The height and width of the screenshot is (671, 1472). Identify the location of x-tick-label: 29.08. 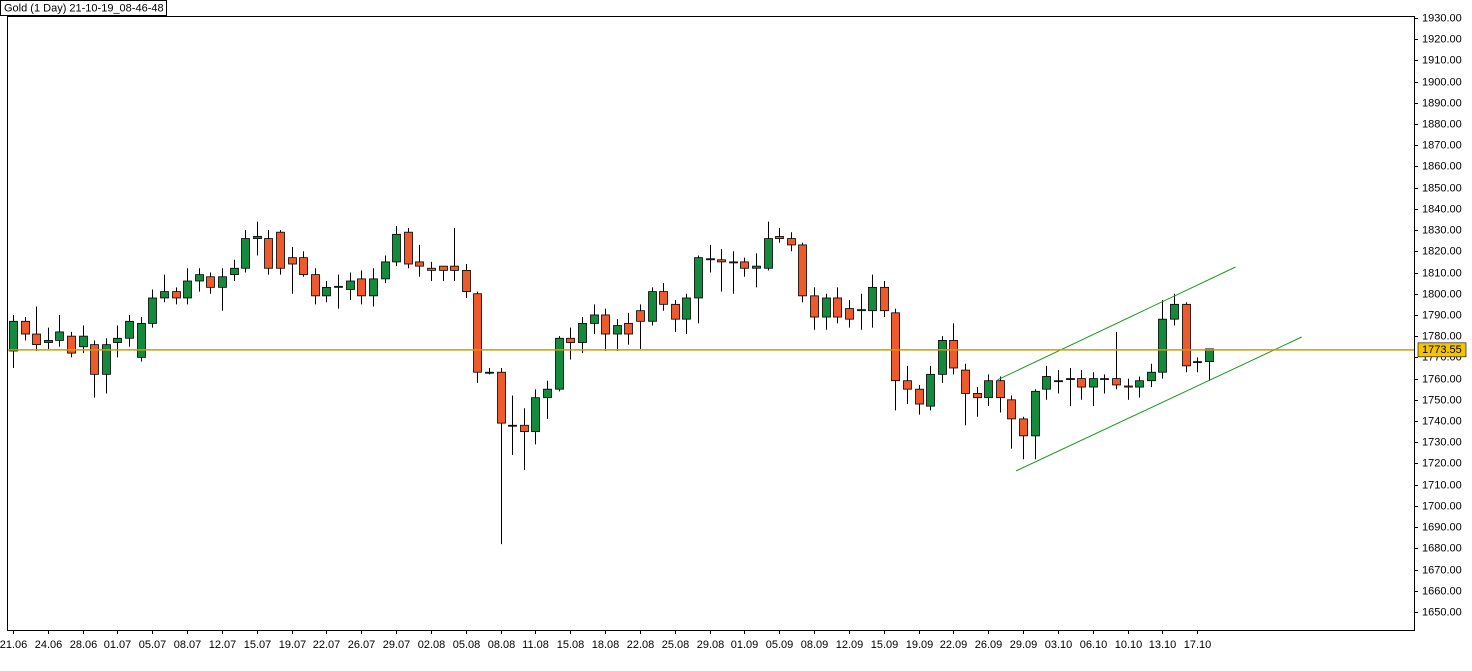
(711, 645).